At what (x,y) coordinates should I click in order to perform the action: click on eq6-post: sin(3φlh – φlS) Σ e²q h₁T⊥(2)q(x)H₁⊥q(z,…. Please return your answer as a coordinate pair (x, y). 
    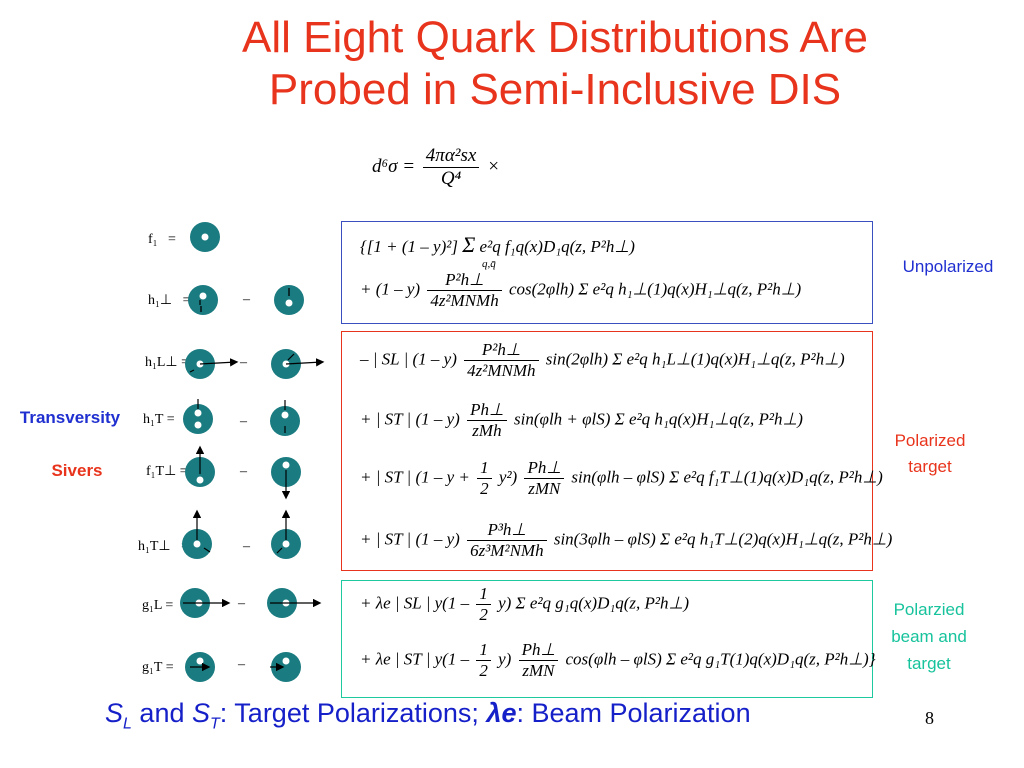
    Looking at the image, I should click on (723, 539).